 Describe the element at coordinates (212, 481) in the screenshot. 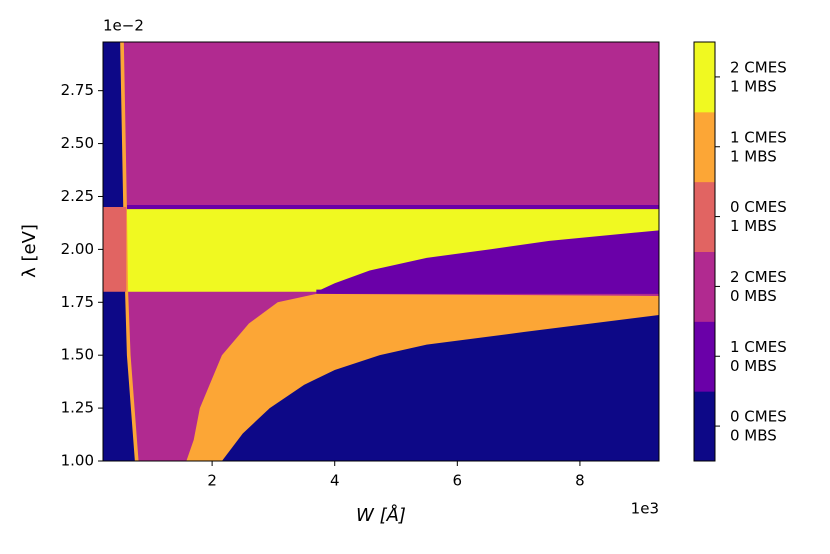

I see `x-tick-label: 2` at that location.